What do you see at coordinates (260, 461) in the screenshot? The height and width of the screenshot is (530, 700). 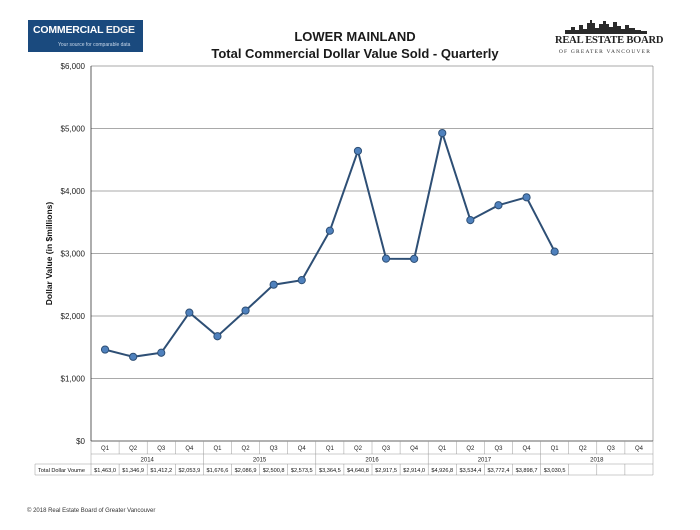 I see `year-label: 2015` at bounding box center [260, 461].